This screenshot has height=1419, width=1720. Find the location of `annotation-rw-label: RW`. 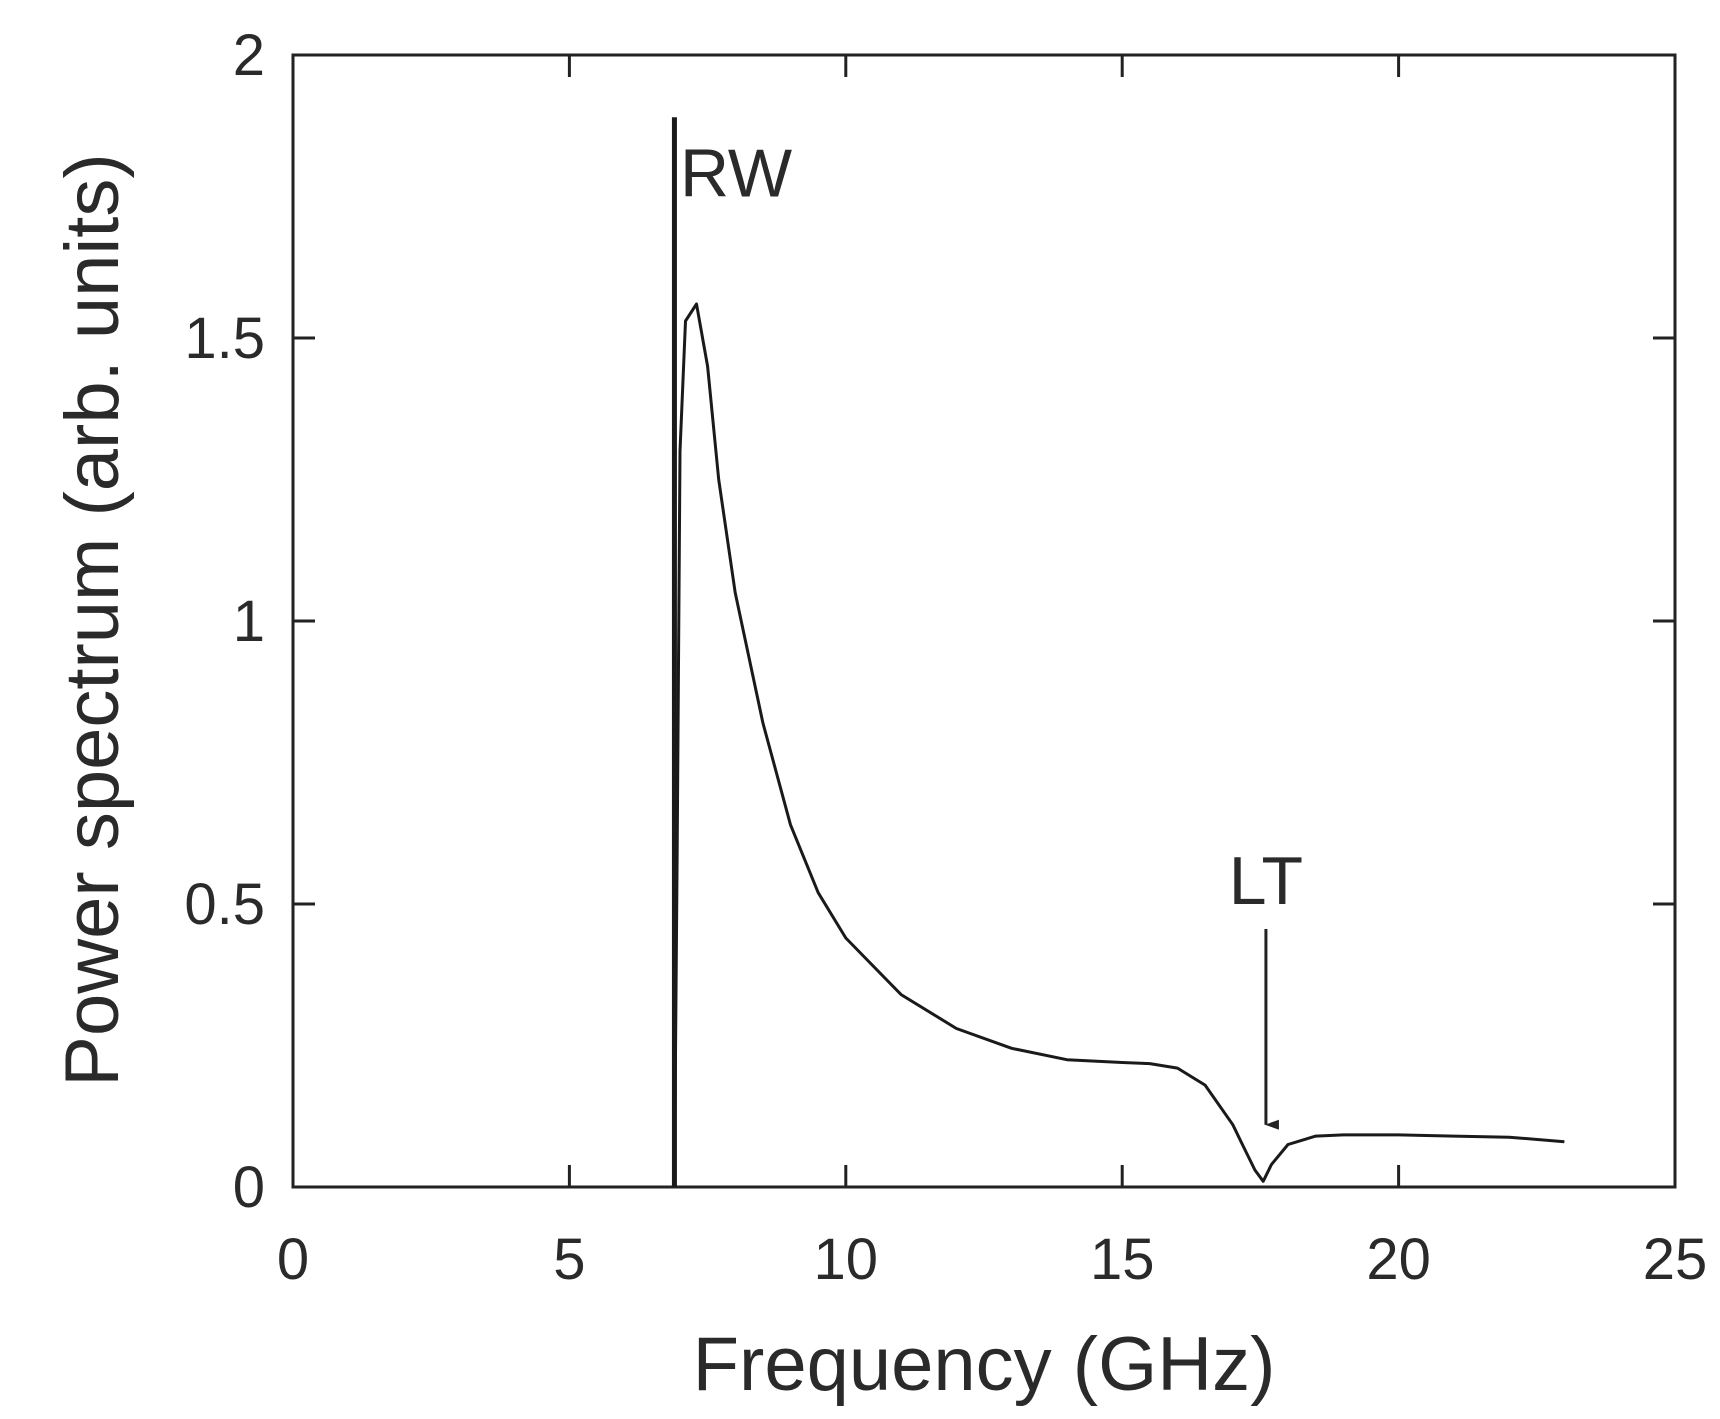

annotation-rw-label: RW is located at coordinates (736, 174).